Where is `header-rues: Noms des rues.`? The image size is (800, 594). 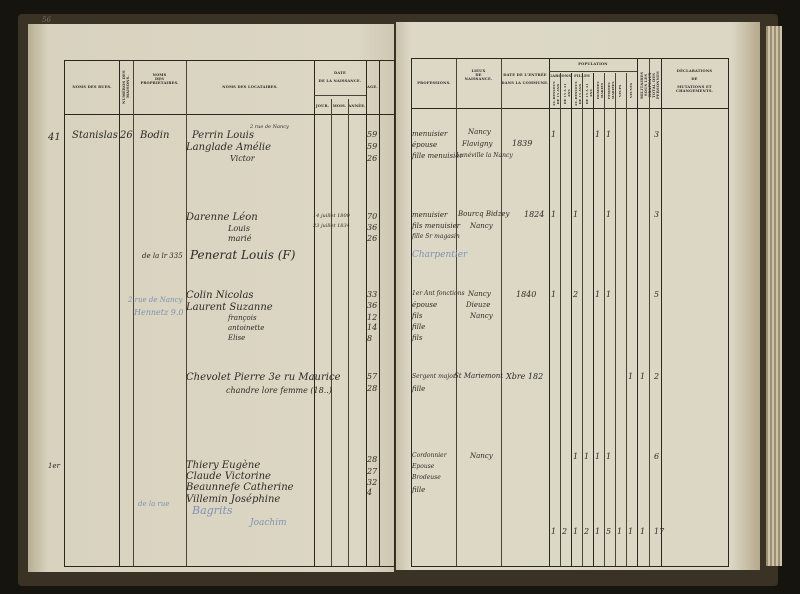 header-rues: Noms des rues. is located at coordinates (92, 87).